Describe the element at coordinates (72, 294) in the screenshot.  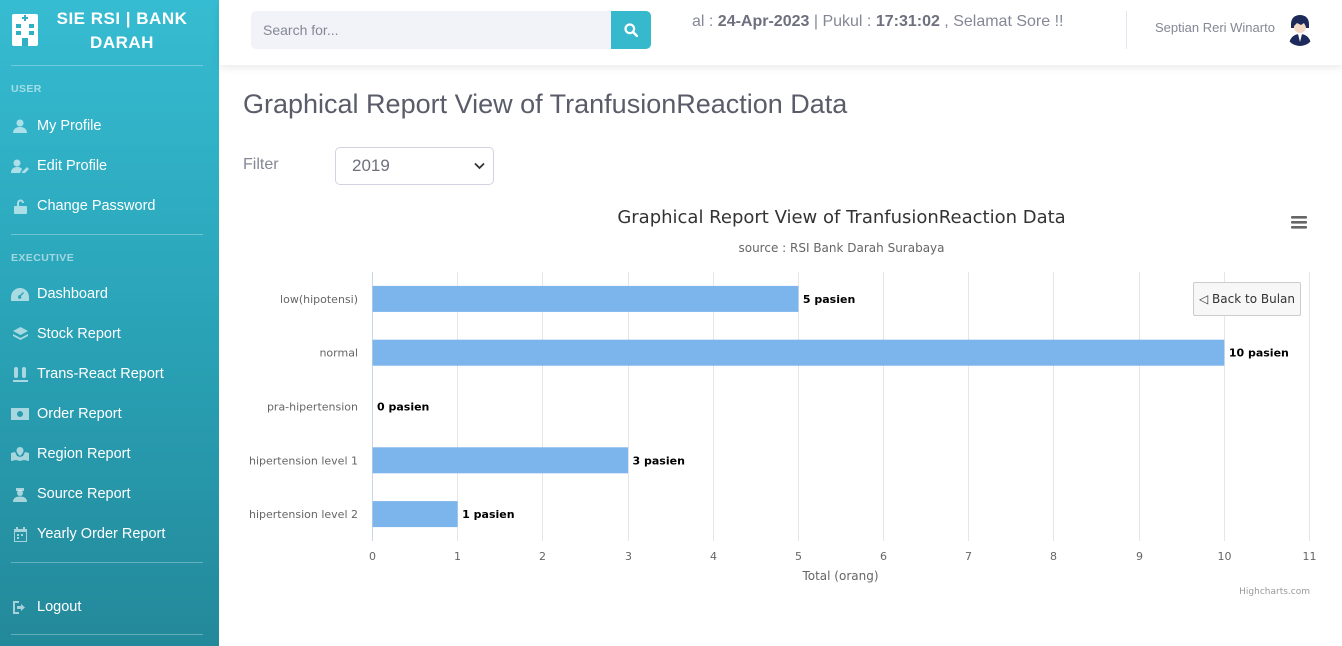
I see `sidebar-item-label: Dashboard` at that location.